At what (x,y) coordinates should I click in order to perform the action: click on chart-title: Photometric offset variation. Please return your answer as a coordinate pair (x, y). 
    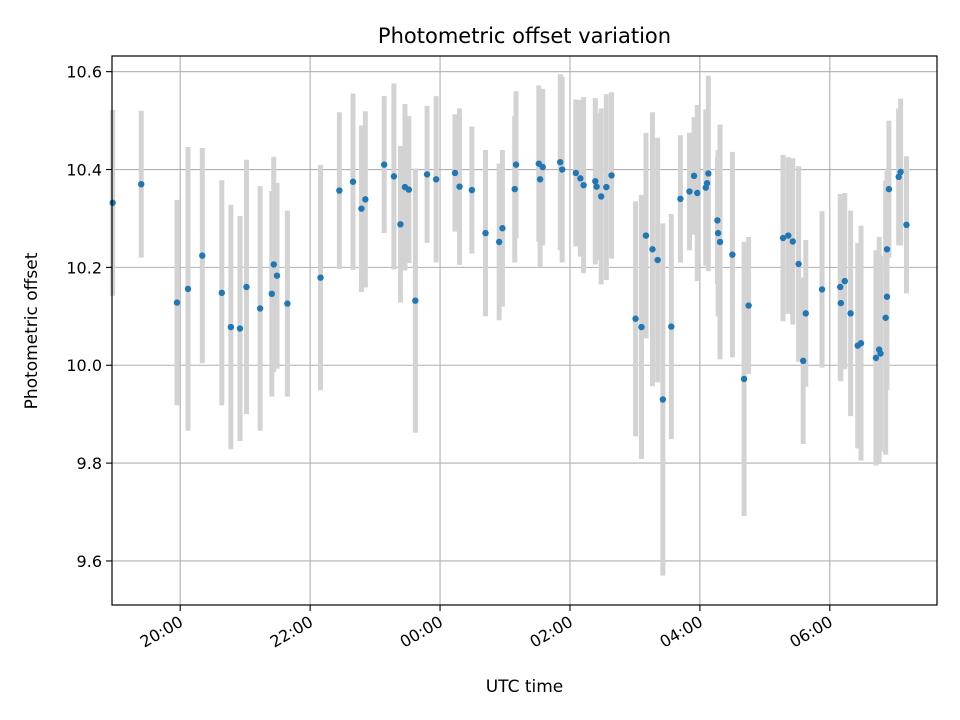
    Looking at the image, I should click on (524, 36).